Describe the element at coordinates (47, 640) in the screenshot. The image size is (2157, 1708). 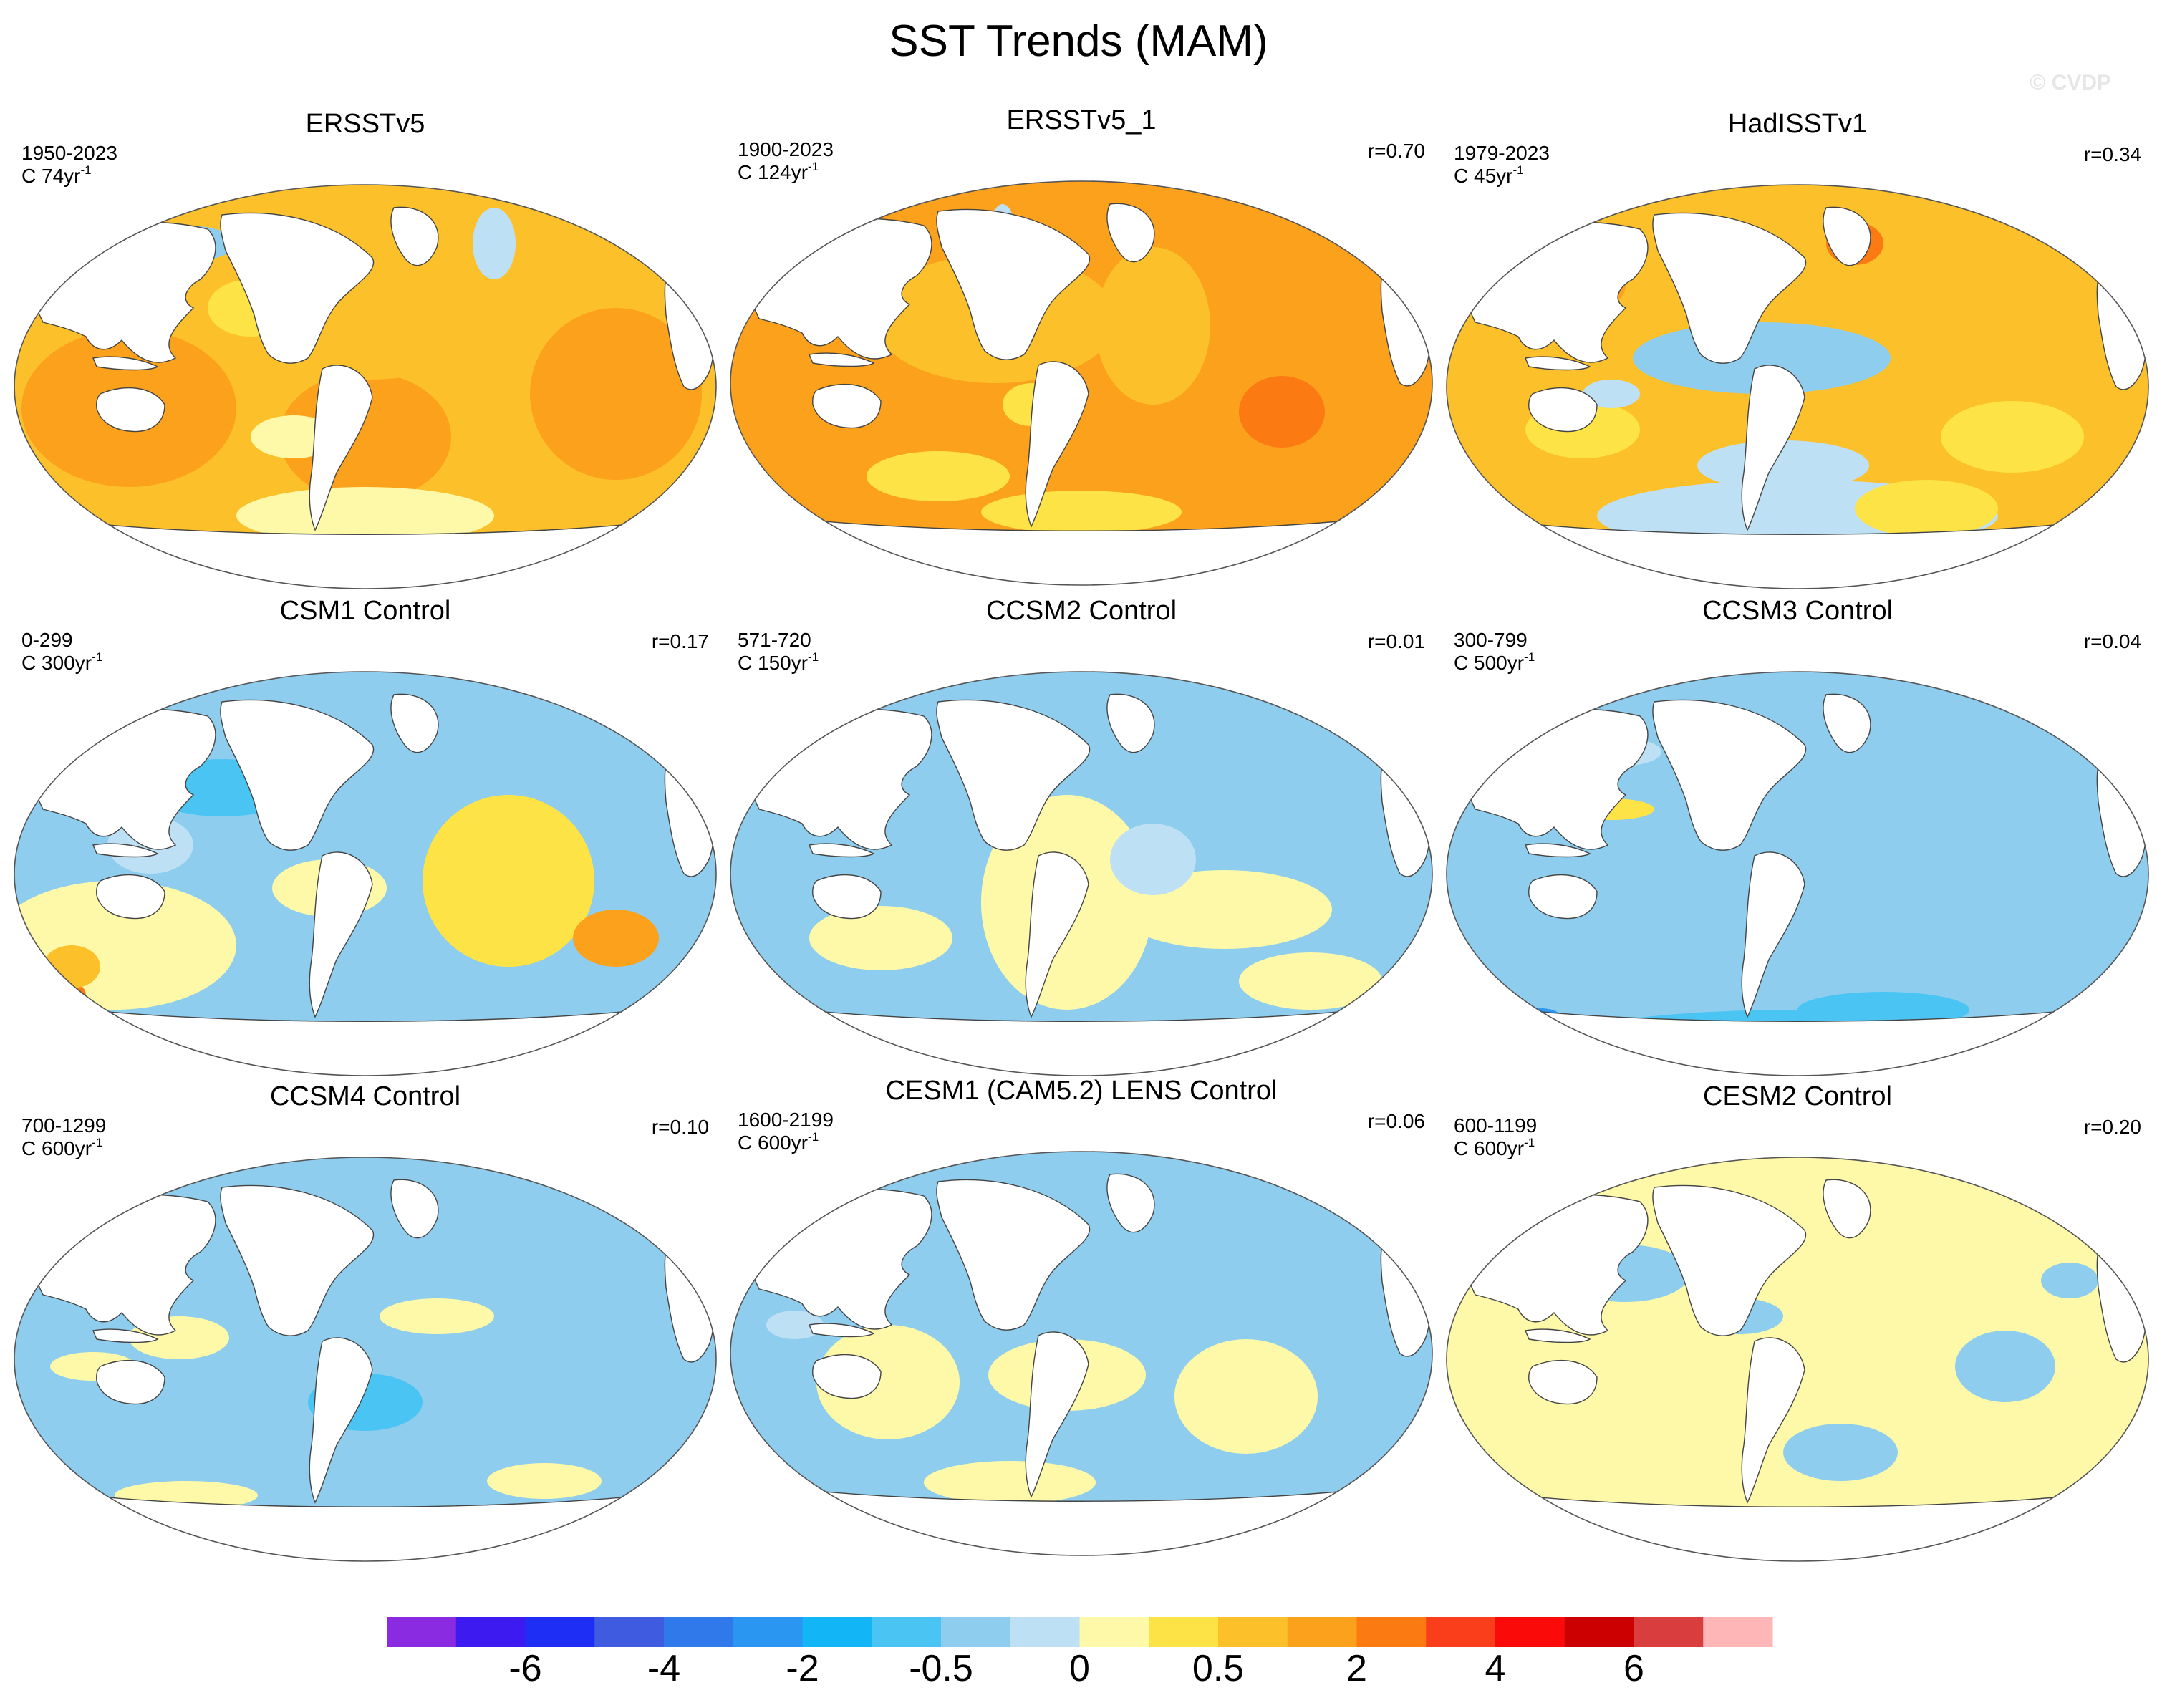
I see `panel-period: 0-299` at that location.